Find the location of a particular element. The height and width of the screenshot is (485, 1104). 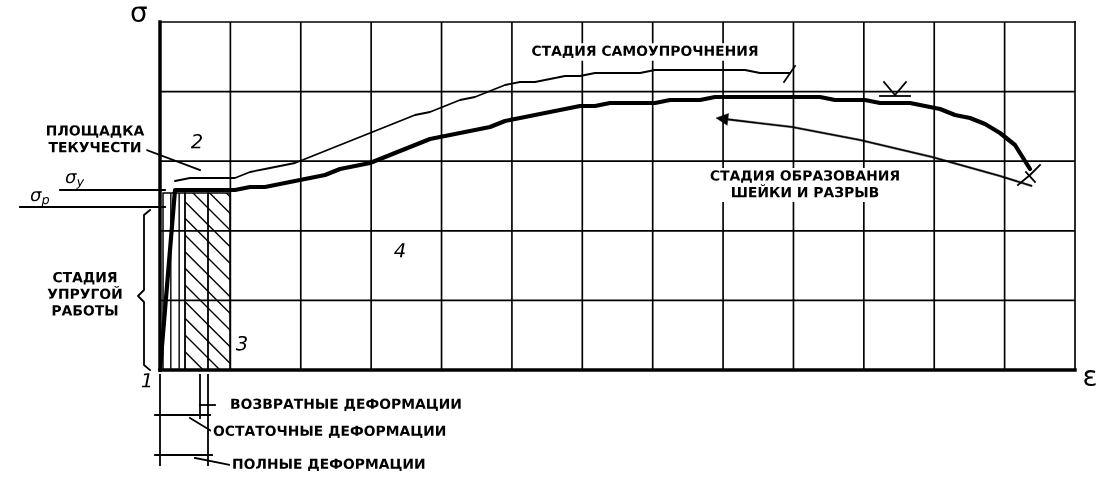

text: ПОЛНЫЕ ДЕФОРМАЦИИ is located at coordinates (329, 465).